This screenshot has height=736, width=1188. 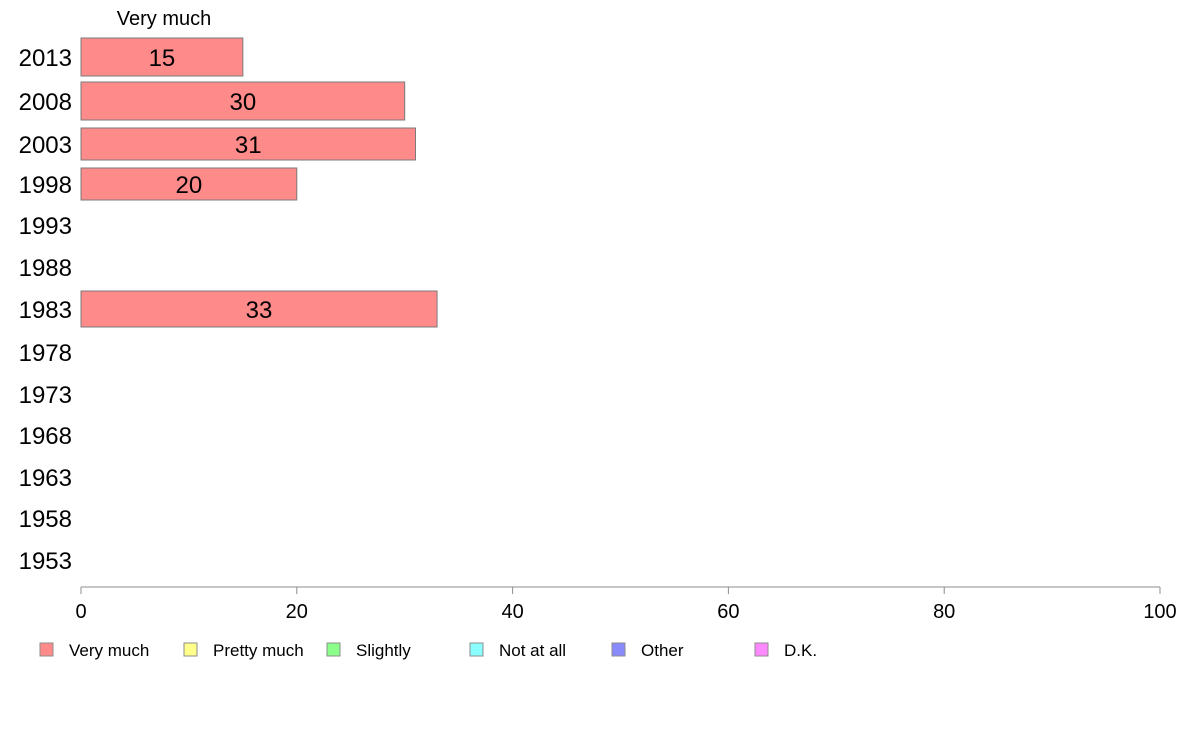 What do you see at coordinates (800, 650) in the screenshot?
I see `legend-label-d-k: D.K.` at bounding box center [800, 650].